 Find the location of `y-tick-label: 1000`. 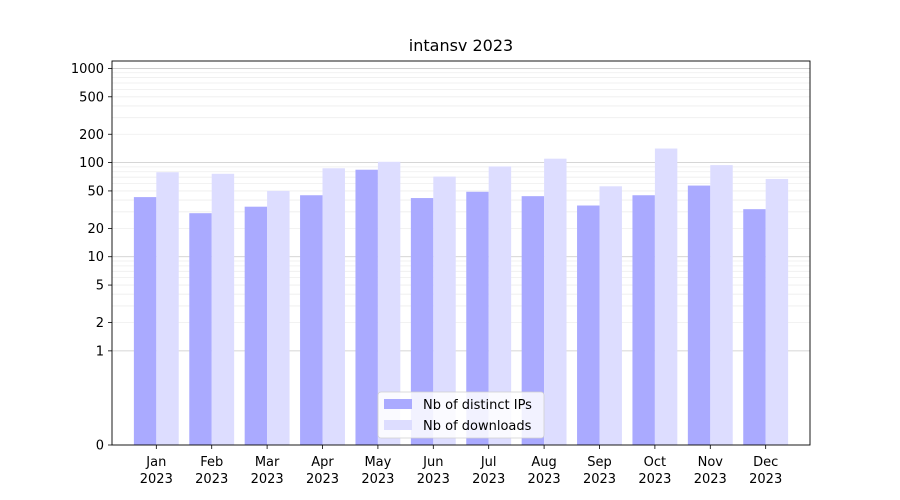

y-tick-label: 1000 is located at coordinates (87, 69).